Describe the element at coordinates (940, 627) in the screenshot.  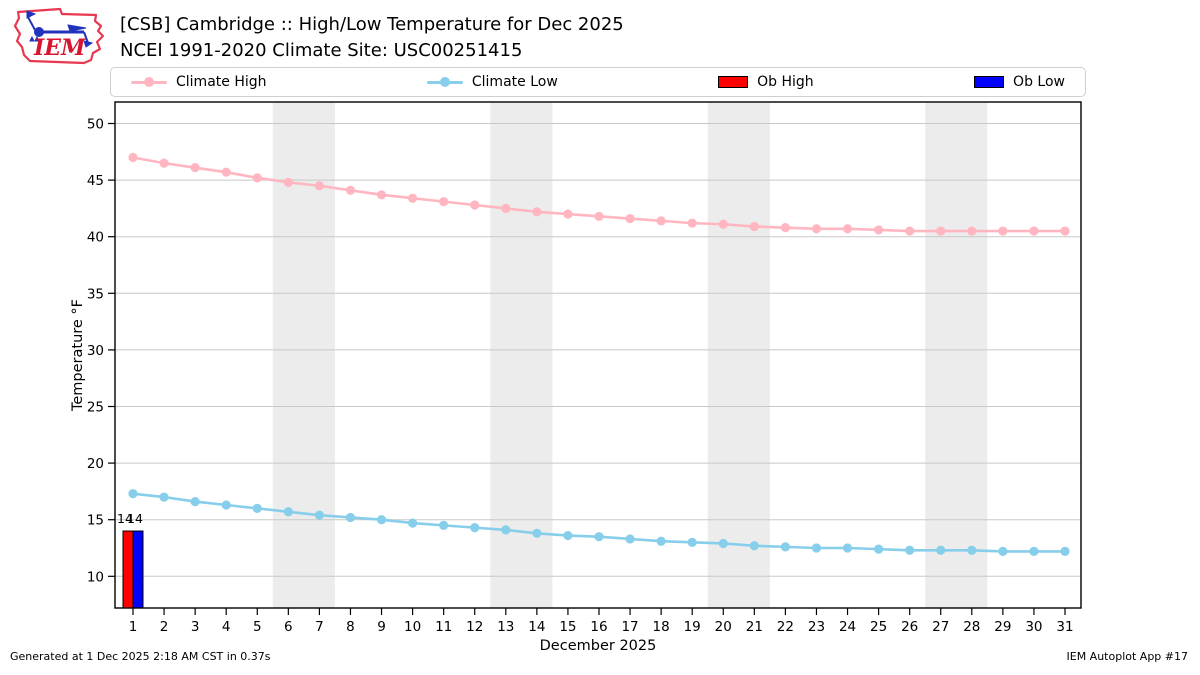
I see `x-tick-label: 27` at that location.